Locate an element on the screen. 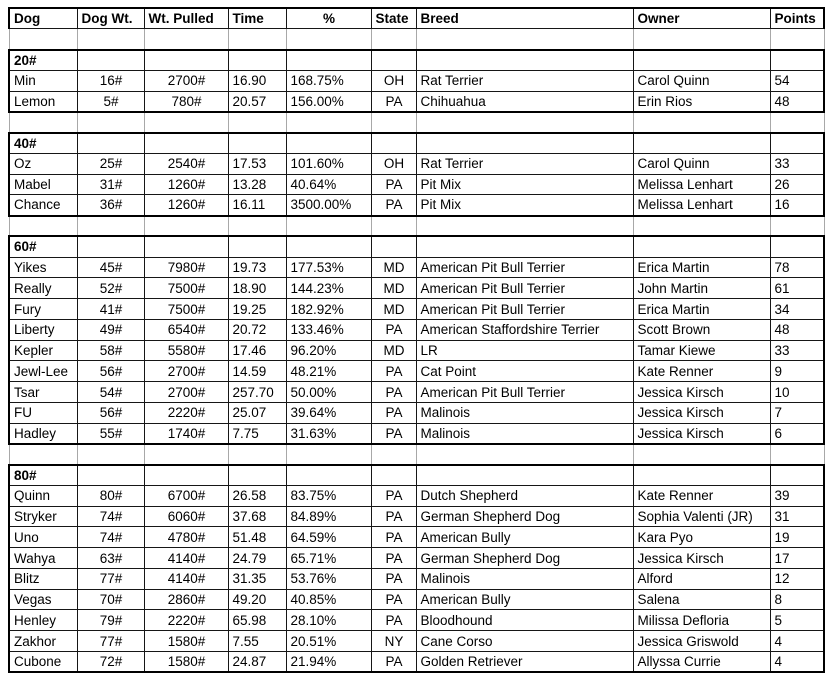 This screenshot has height=679, width=830. cell-owner: Kara Pyo is located at coordinates (701, 537).